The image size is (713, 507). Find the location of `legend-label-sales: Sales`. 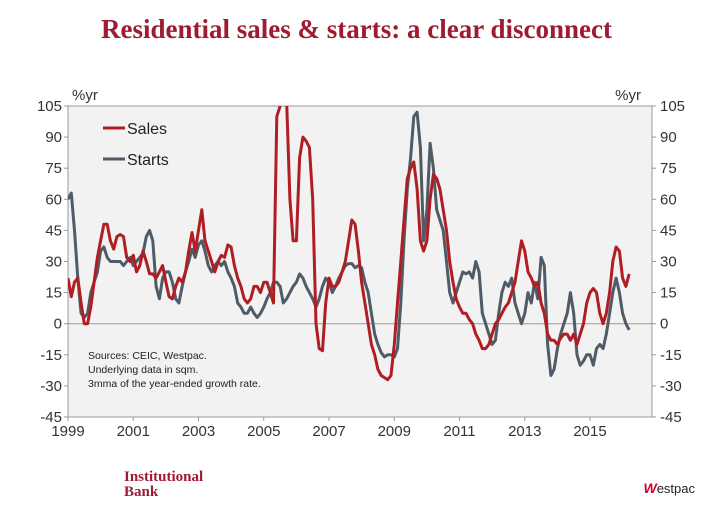

legend-label-sales: Sales is located at coordinates (147, 129).